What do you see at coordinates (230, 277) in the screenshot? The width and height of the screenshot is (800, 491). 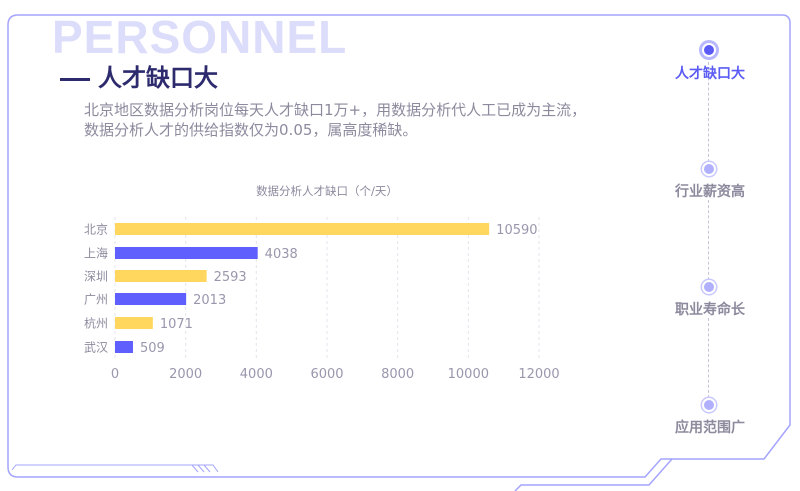 I see `data-label: 2593` at bounding box center [230, 277].